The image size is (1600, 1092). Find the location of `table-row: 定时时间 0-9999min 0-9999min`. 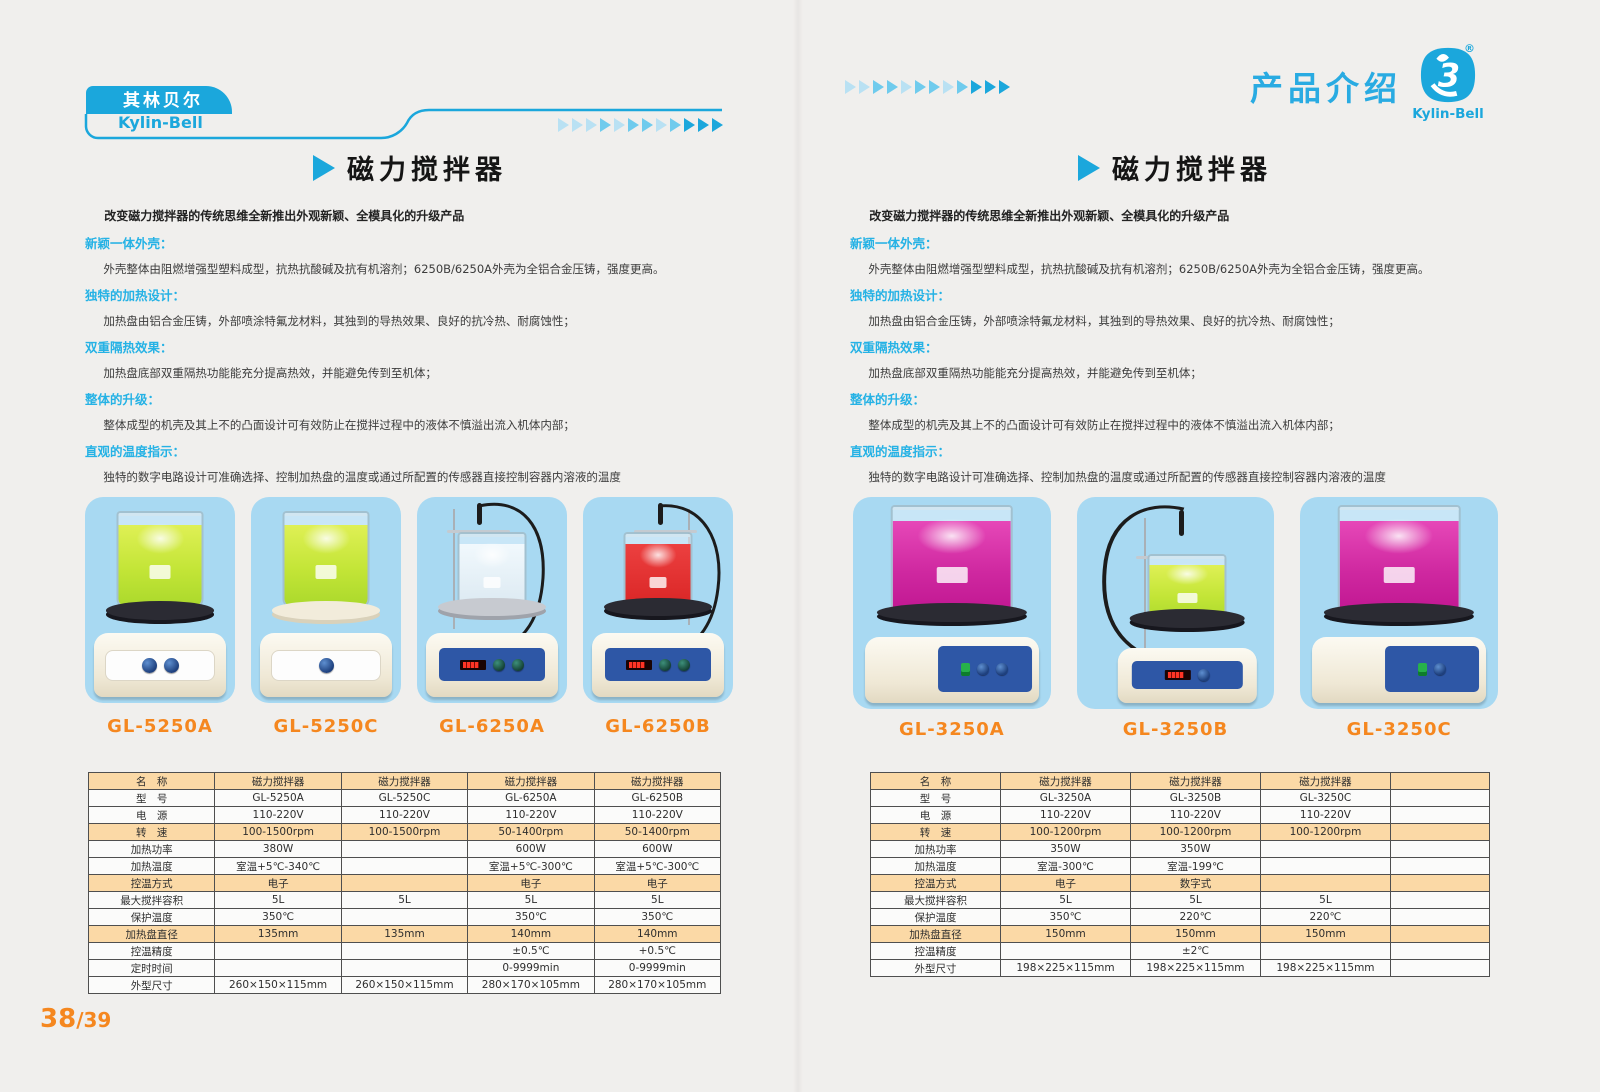

table-row: 定时时间 0-9999min 0-9999min is located at coordinates (404, 968).